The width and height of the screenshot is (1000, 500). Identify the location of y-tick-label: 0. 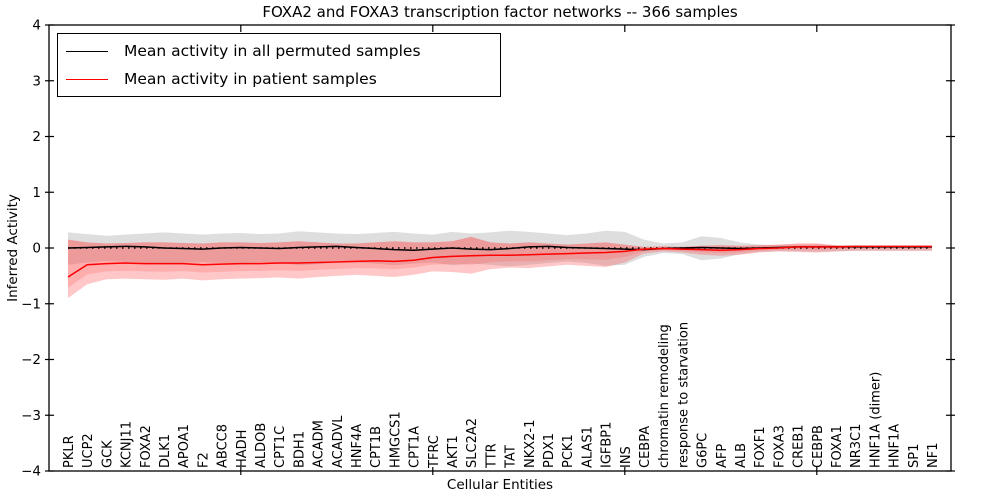
(36, 249).